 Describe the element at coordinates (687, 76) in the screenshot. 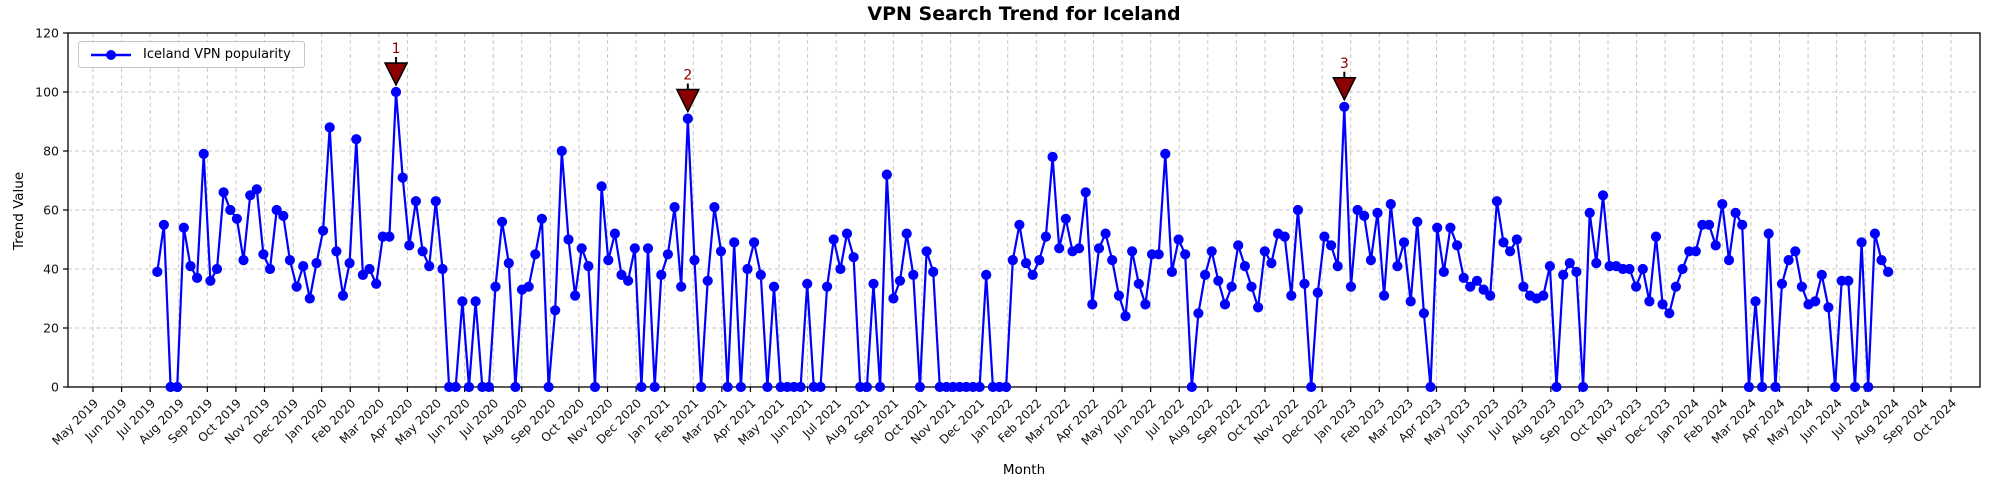

I see `annotation-number: 2` at that location.